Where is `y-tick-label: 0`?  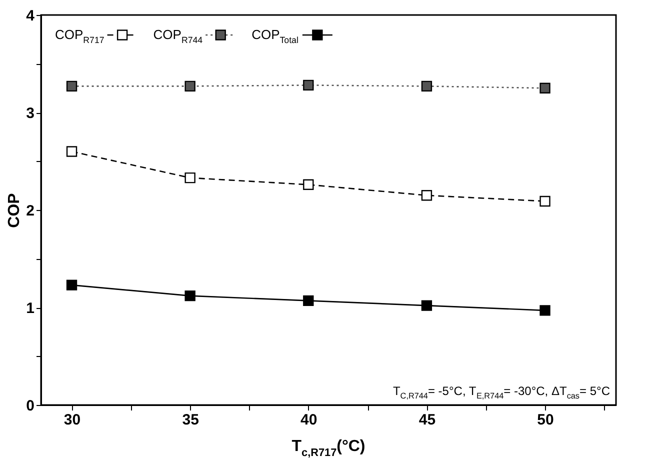 y-tick-label: 0 is located at coordinates (30, 406).